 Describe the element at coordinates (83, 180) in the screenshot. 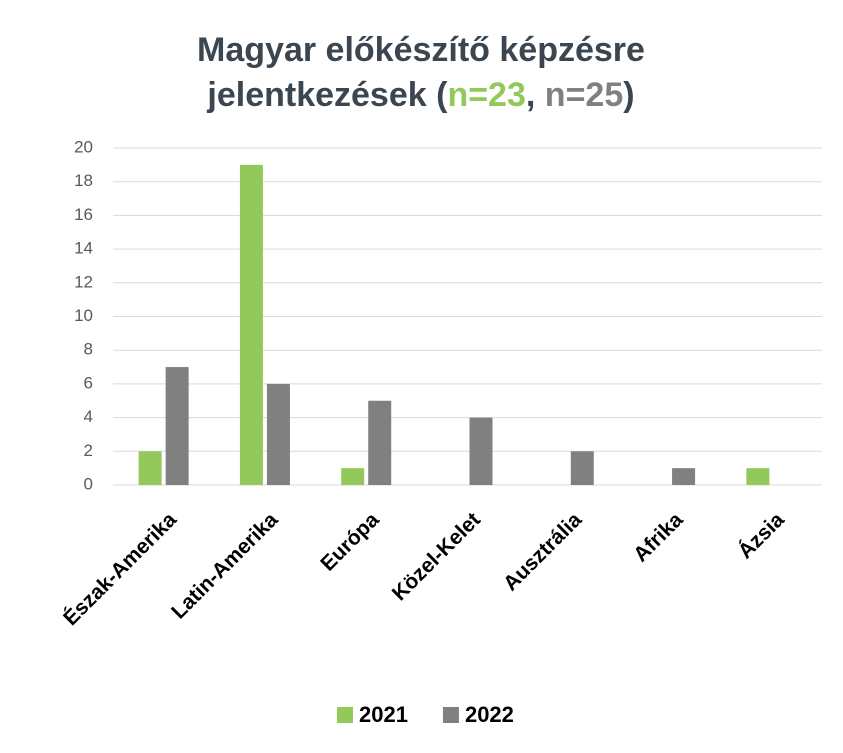

I see `y-tick-label: 18` at that location.